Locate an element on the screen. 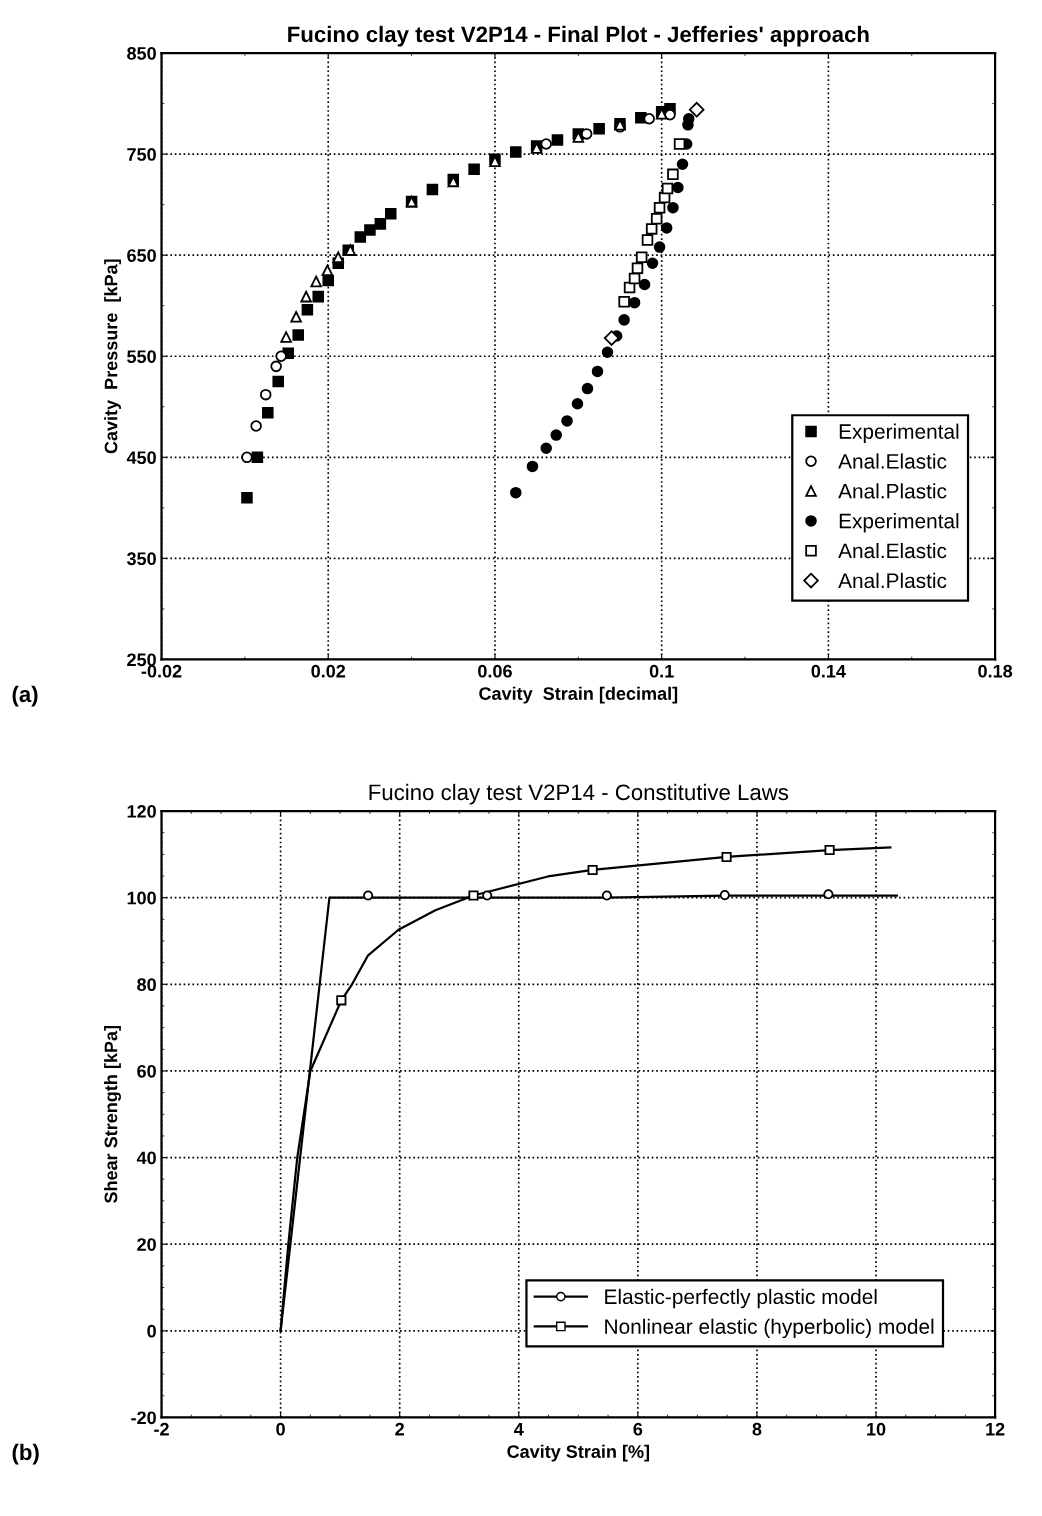 Image resolution: width=1042 pixels, height=1516 pixels. y-tick-label: 350 is located at coordinates (141, 559).